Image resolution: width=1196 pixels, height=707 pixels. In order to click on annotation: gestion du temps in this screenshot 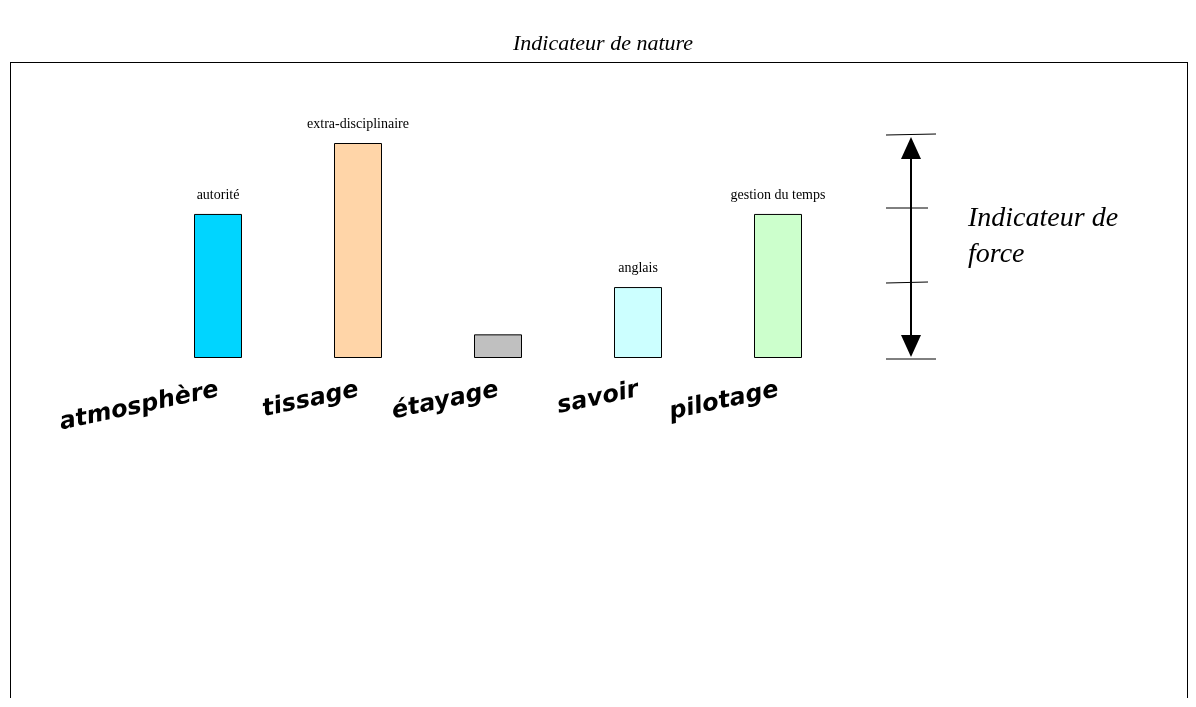, I will do `click(778, 194)`.